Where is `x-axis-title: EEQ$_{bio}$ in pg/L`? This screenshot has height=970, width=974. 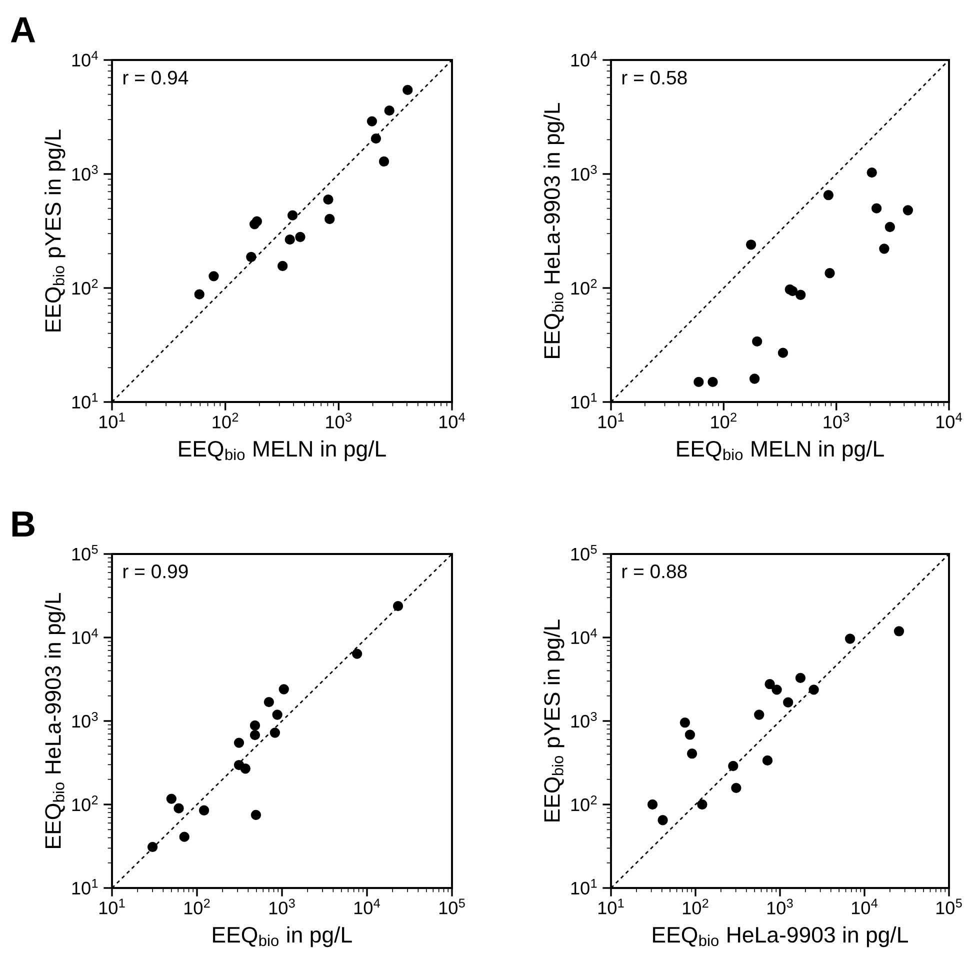
x-axis-title: EEQ$_{bio}$ in pg/L is located at coordinates (282, 937).